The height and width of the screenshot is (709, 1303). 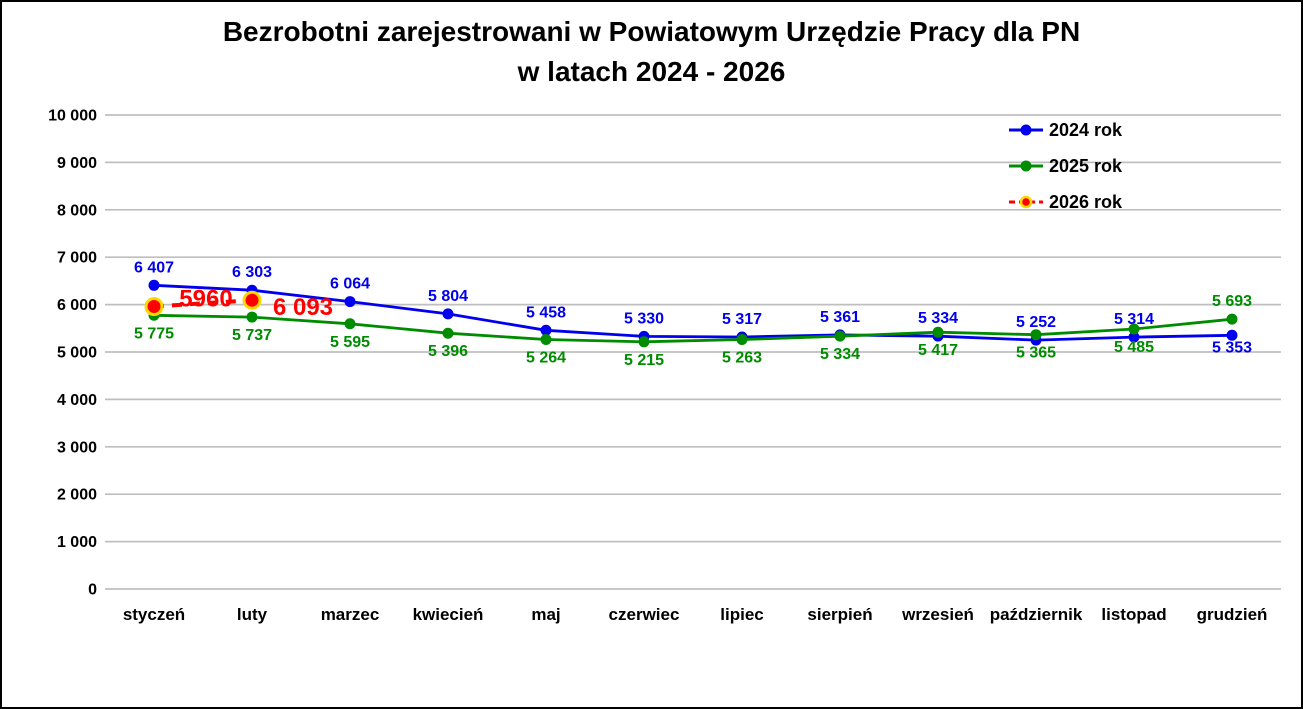 What do you see at coordinates (77, 305) in the screenshot?
I see `y-axis-label: 6 000` at bounding box center [77, 305].